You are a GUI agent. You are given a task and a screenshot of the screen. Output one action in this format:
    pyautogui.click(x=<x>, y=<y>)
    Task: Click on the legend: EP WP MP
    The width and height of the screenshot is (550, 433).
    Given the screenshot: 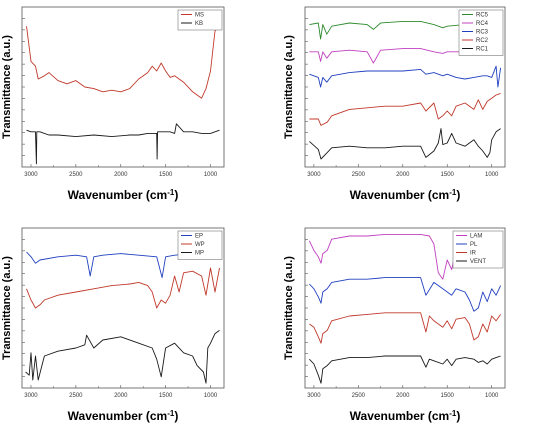 What is the action you would take?
    pyautogui.click(x=200, y=245)
    